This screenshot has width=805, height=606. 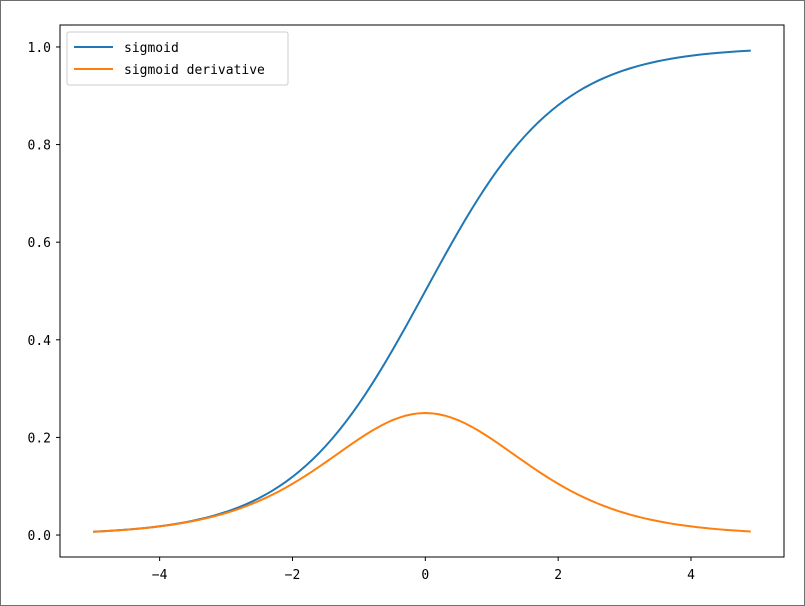 I want to click on y-tick-label: 0.6, so click(x=39, y=243).